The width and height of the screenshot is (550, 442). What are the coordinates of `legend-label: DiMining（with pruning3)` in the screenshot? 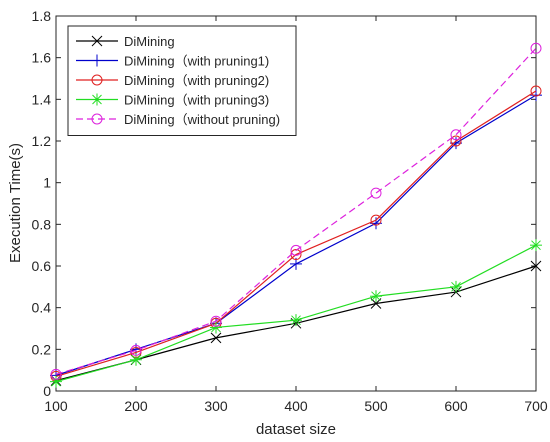 It's located at (196, 100).